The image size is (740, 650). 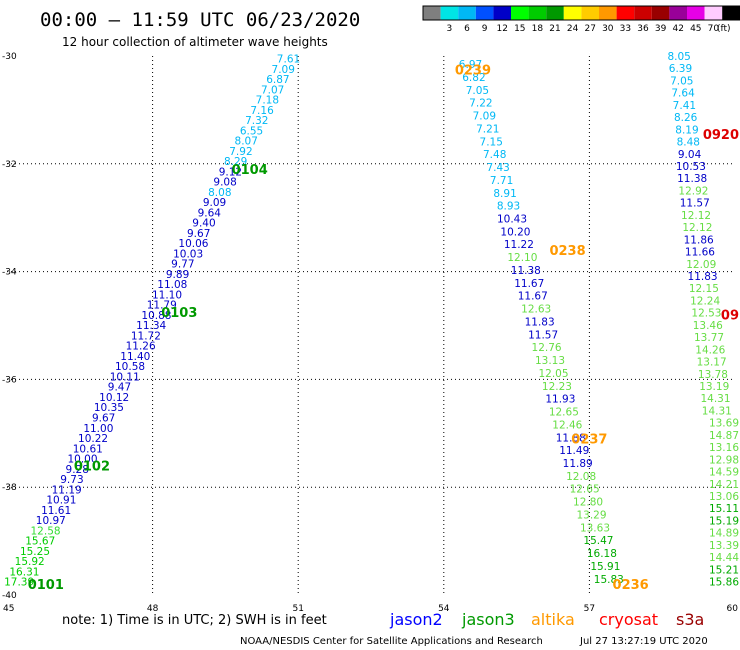 What do you see at coordinates (724, 497) in the screenshot?
I see `swh-value-label: 13.06` at bounding box center [724, 497].